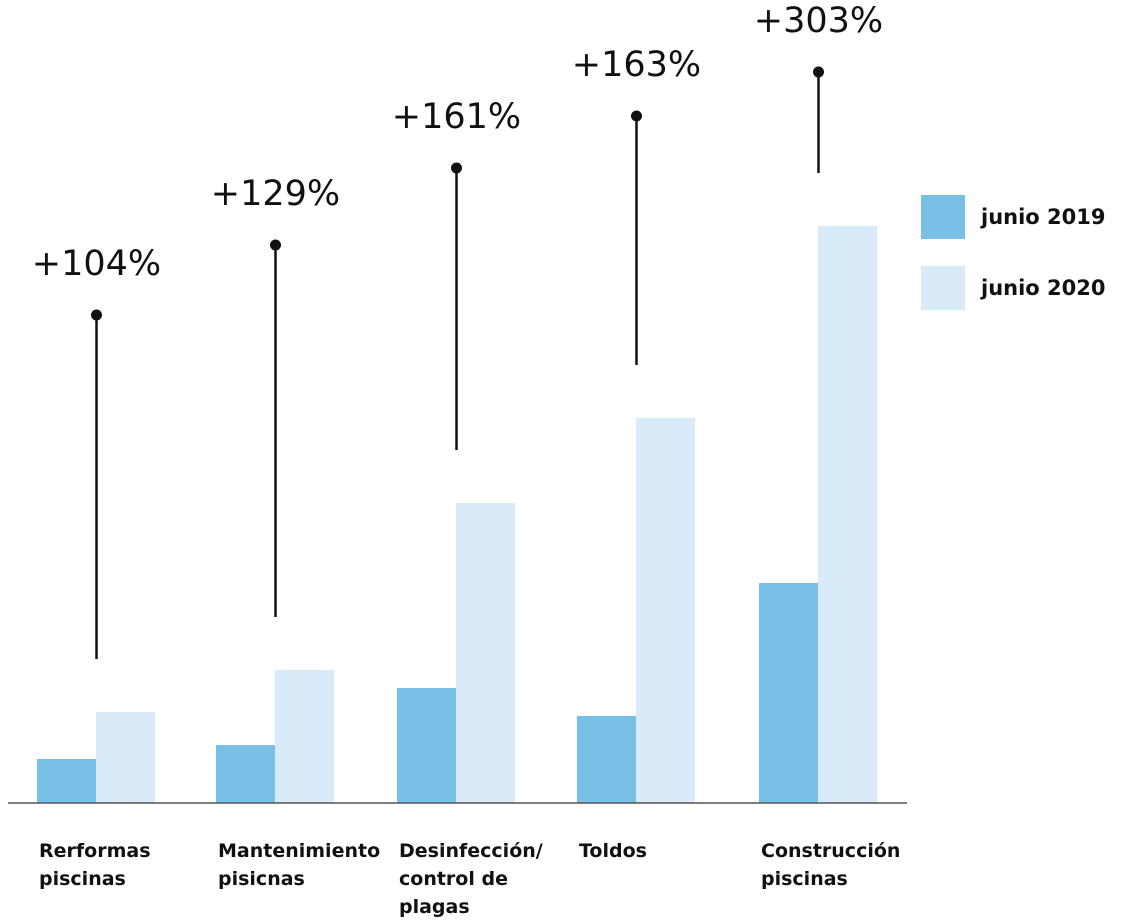 Image resolution: width=1130 pixels, height=921 pixels. Describe the element at coordinates (95, 865) in the screenshot. I see `category-label-0: Rerformas piscinas` at that location.